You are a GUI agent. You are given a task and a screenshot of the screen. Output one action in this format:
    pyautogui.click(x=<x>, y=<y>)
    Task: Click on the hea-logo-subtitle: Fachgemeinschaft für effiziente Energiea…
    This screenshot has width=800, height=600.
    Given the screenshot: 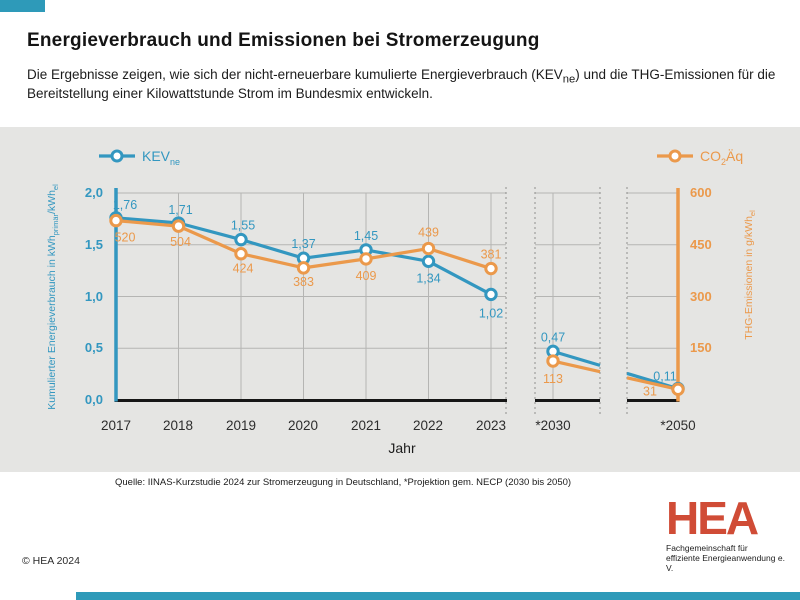 What is the action you would take?
    pyautogui.click(x=725, y=558)
    